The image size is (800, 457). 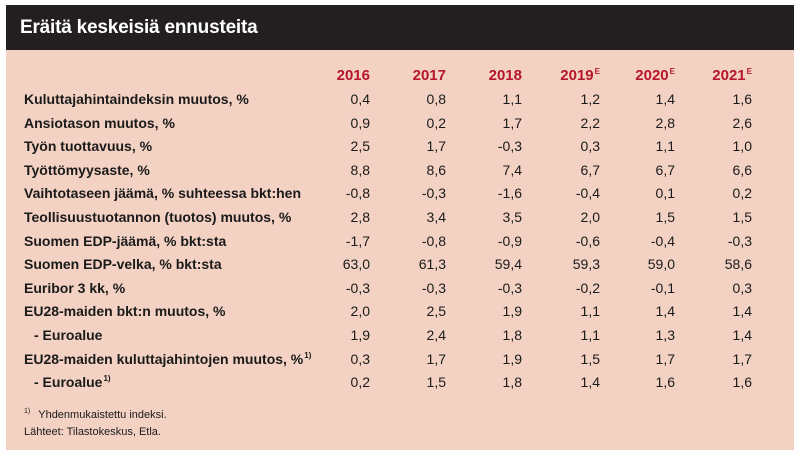 I want to click on footnote-sources: Lähteet: Tilastokeskus, Etla., so click(x=92, y=432).